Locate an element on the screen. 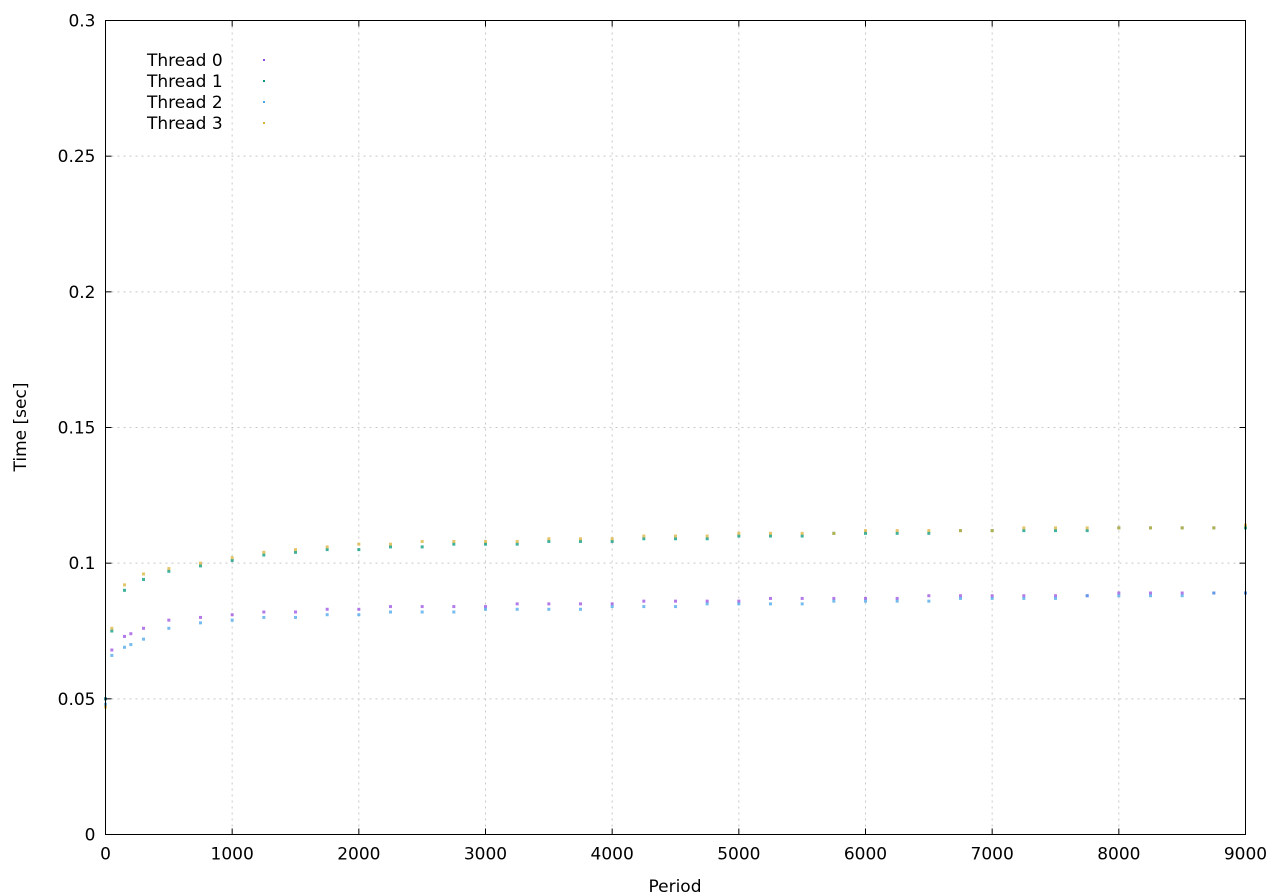 This screenshot has height=896, width=1280. y-axis-label: Time [sec] is located at coordinates (21, 428).